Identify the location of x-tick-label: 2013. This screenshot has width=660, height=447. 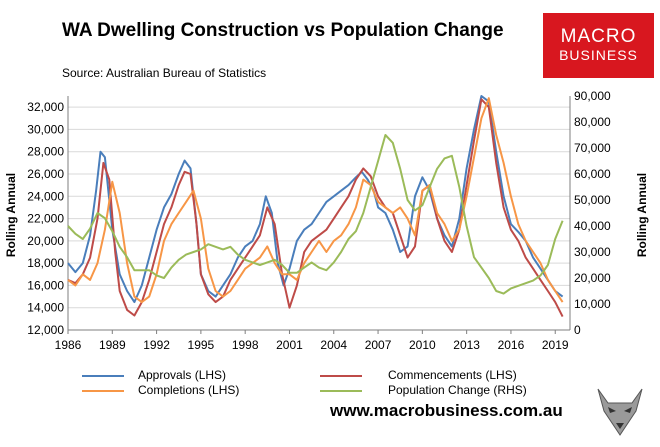
(466, 345).